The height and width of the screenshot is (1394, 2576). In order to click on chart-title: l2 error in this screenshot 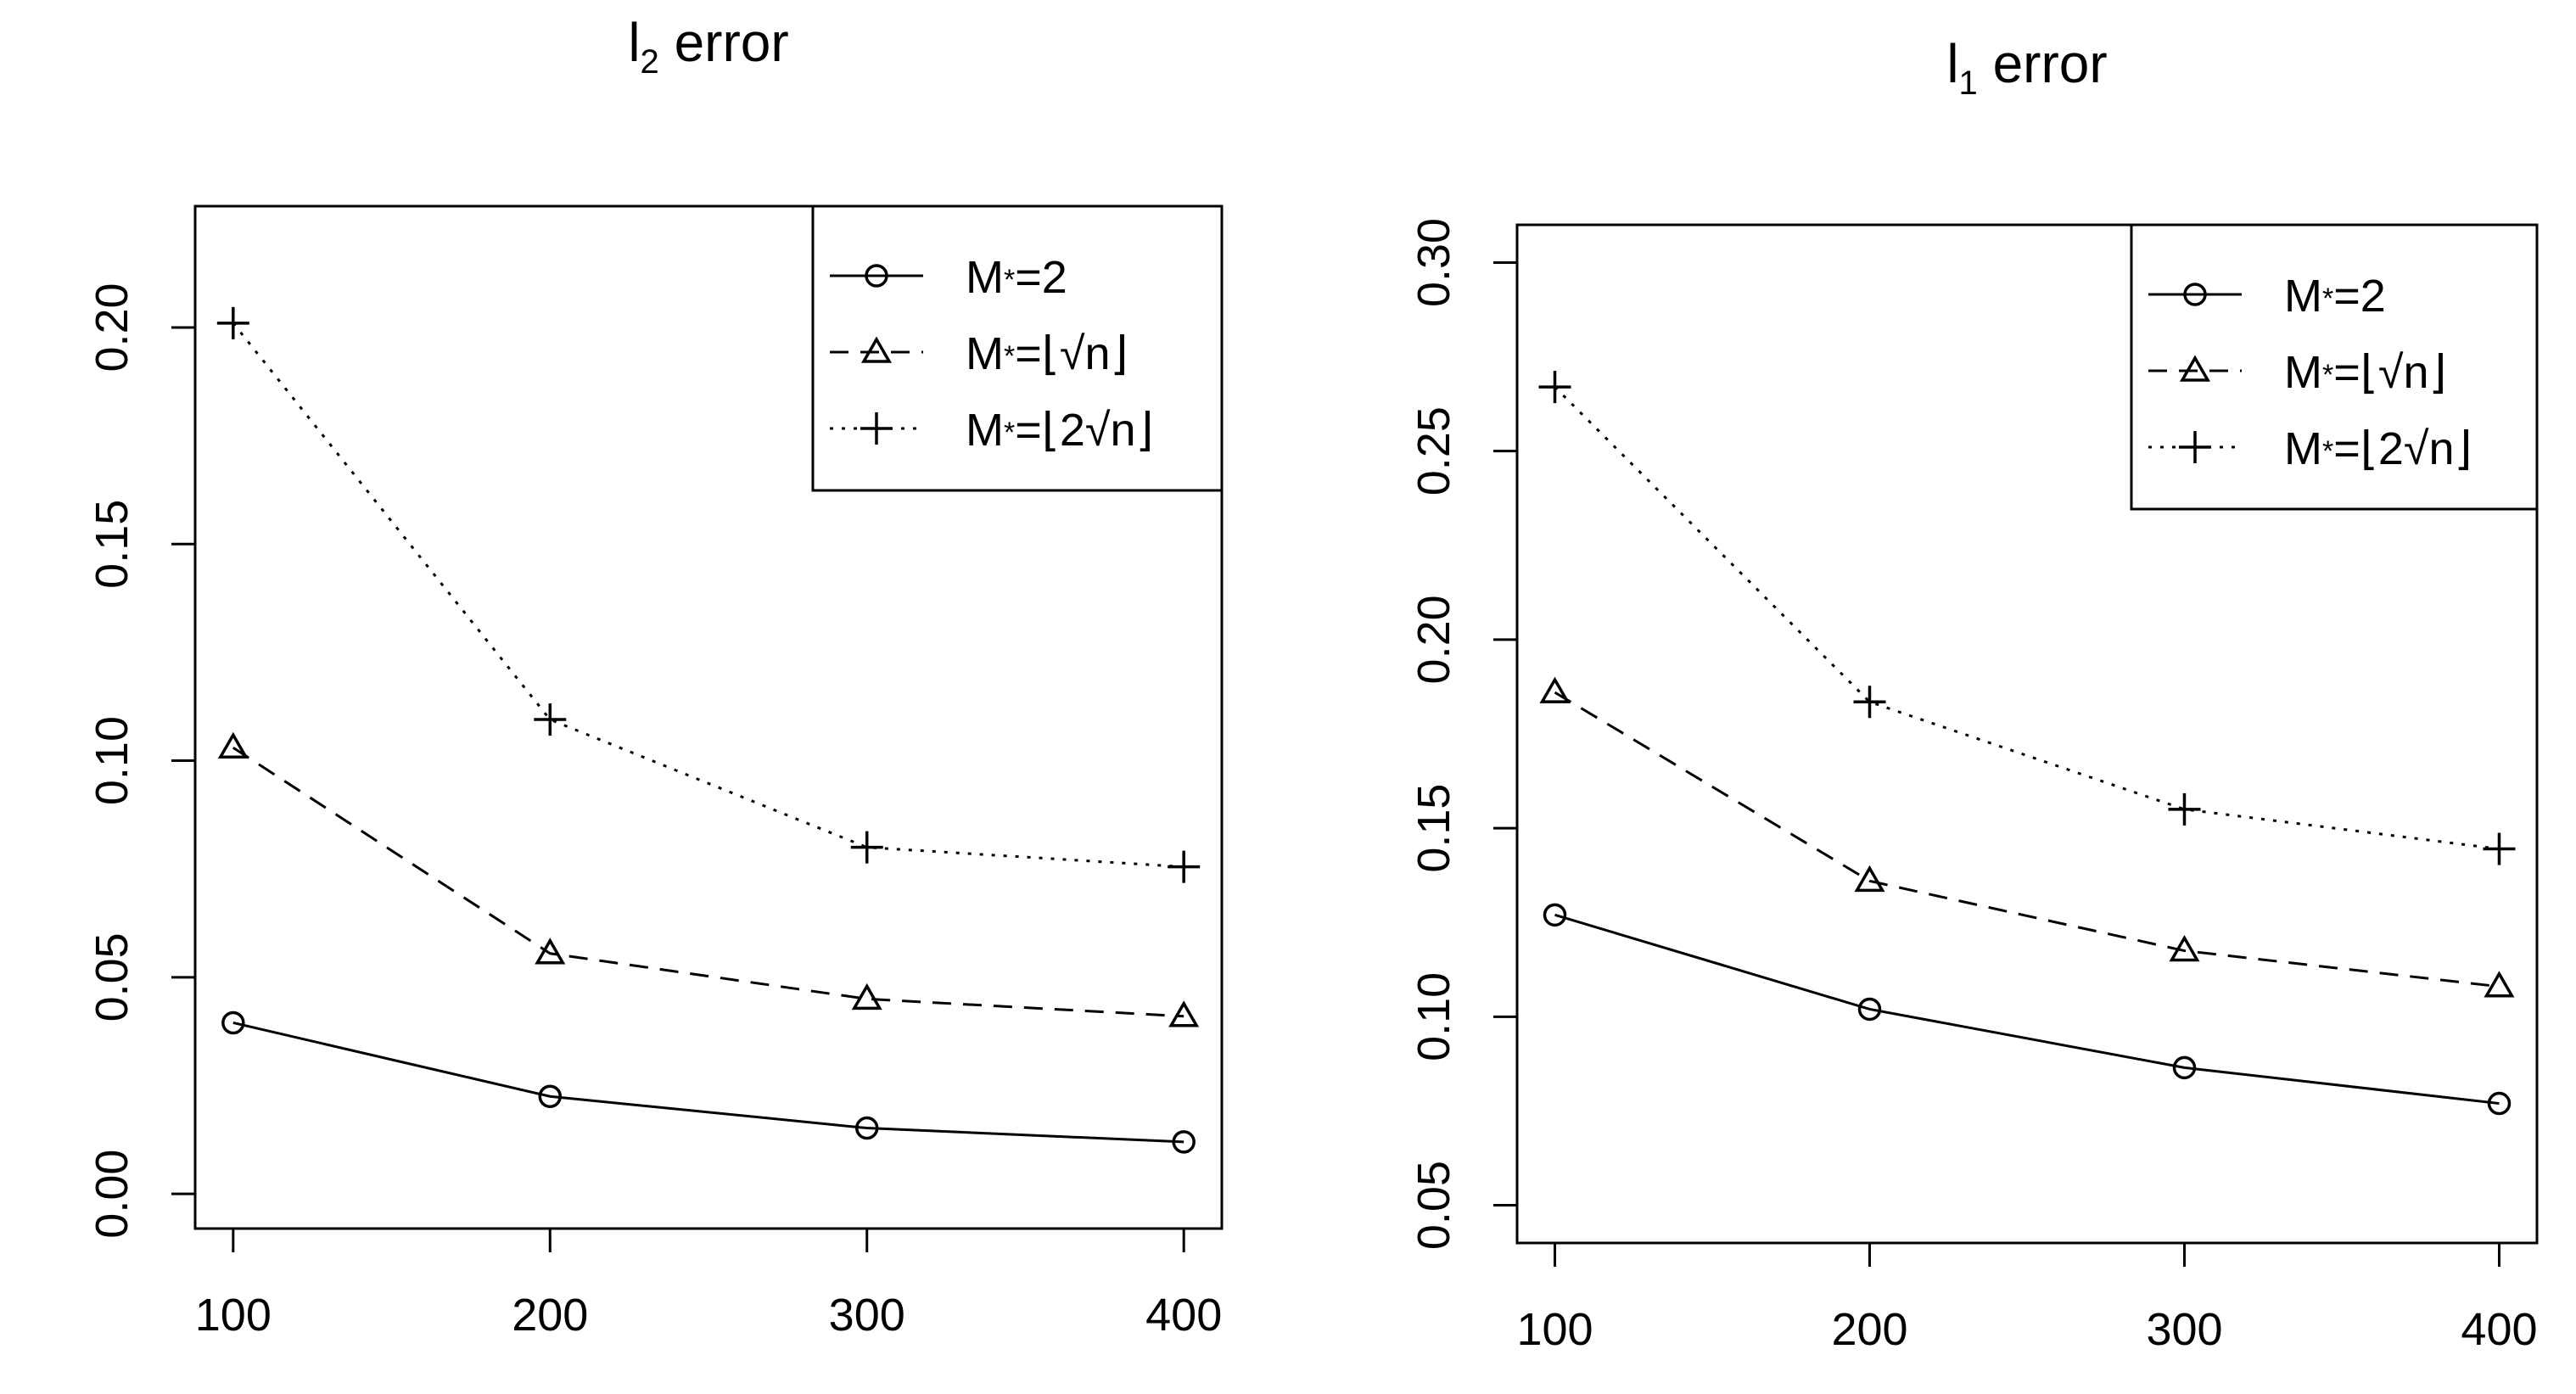, I will do `click(708, 47)`.